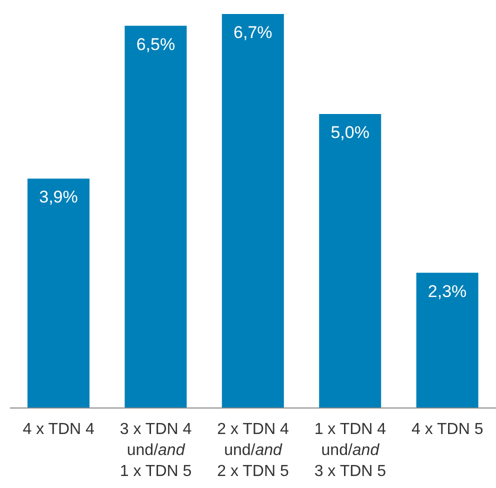  I want to click on x-tick-label: 2 x TDN 4 und/and 2 x TDN 5, so click(253, 450).